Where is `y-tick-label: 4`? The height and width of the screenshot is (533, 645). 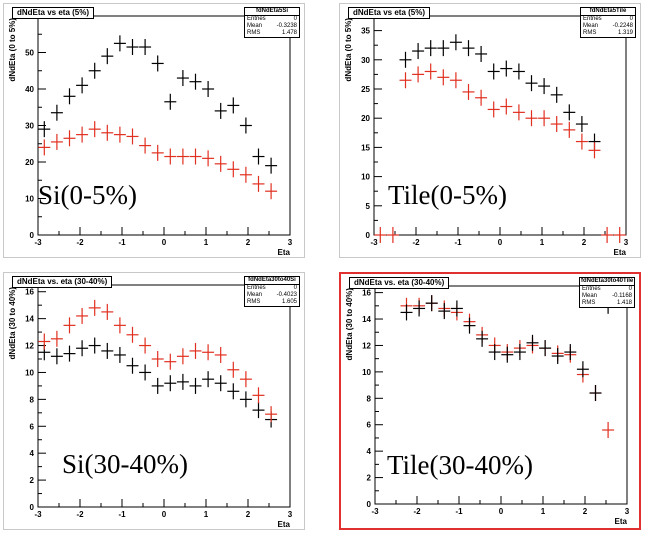 y-tick-label: 4 is located at coordinates (32, 453).